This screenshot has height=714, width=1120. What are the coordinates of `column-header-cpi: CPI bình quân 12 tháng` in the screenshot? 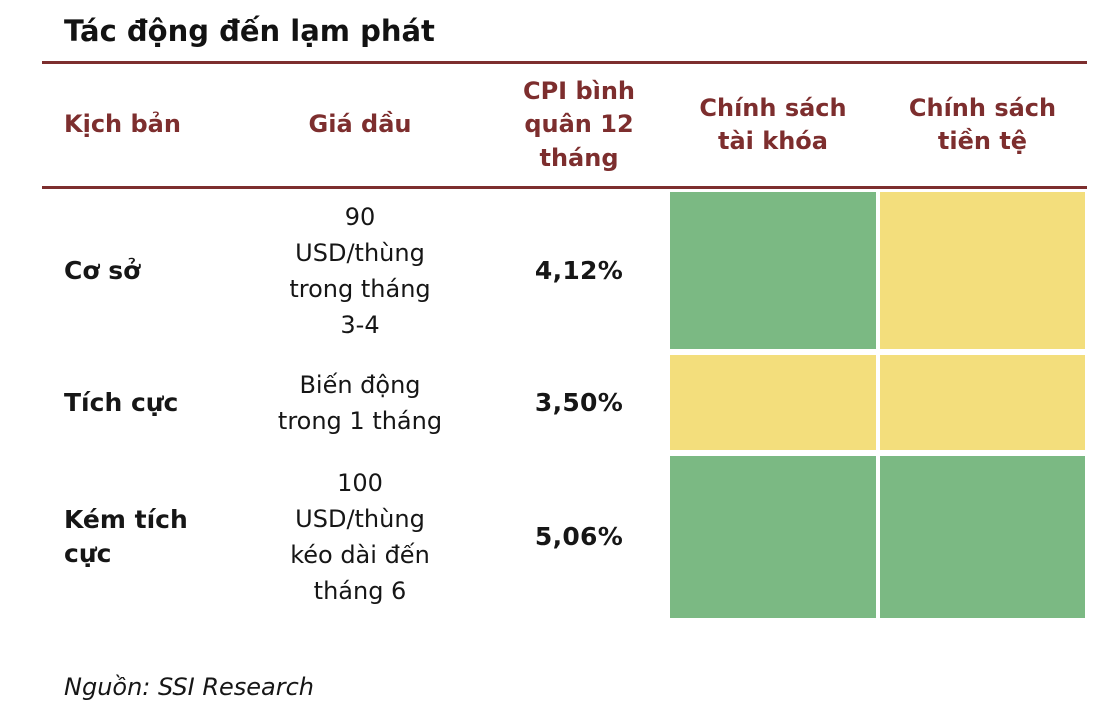 It's located at (579, 124).